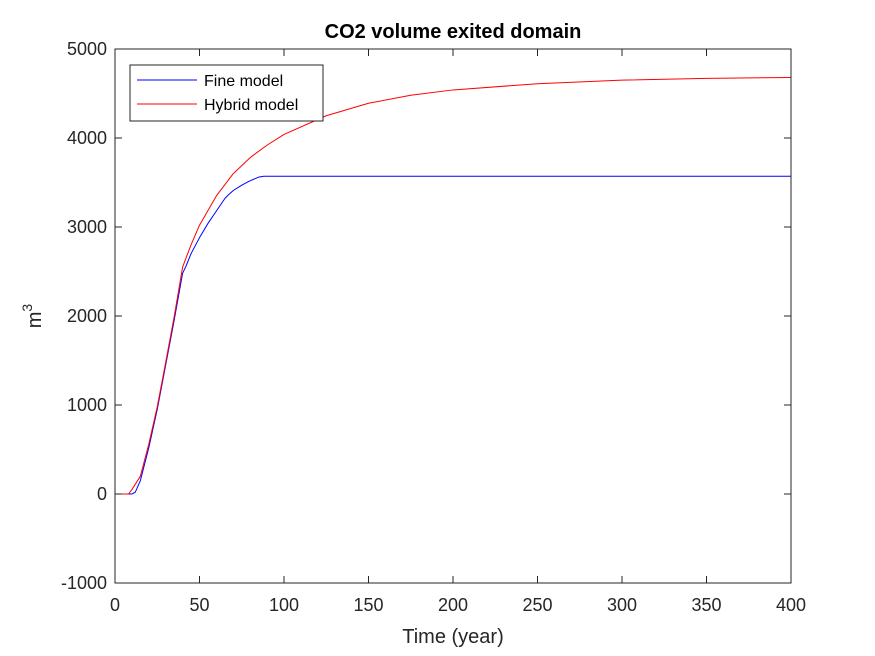 The height and width of the screenshot is (656, 875). What do you see at coordinates (87, 227) in the screenshot?
I see `y-tick-label: 3000` at bounding box center [87, 227].